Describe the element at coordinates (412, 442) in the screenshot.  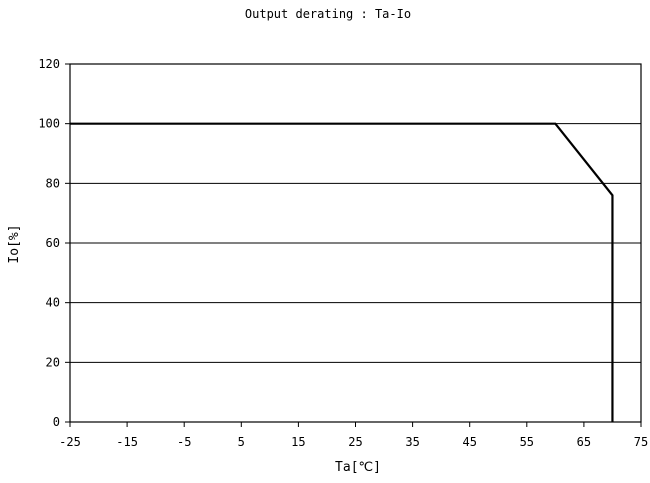
I see `x-tick-label: 35` at that location.